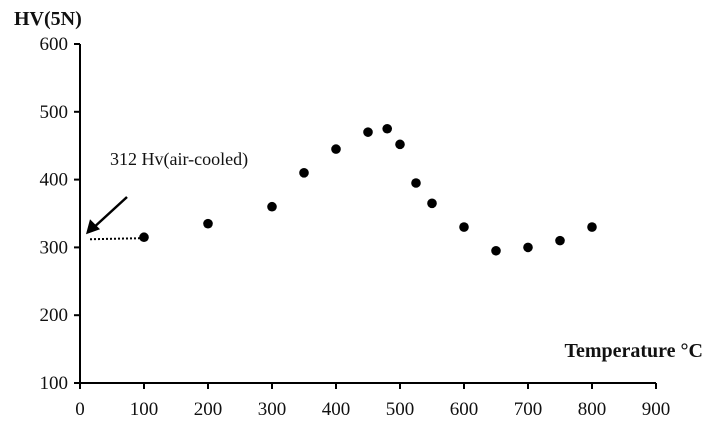  I want to click on x-tick-label: 900, so click(656, 409).